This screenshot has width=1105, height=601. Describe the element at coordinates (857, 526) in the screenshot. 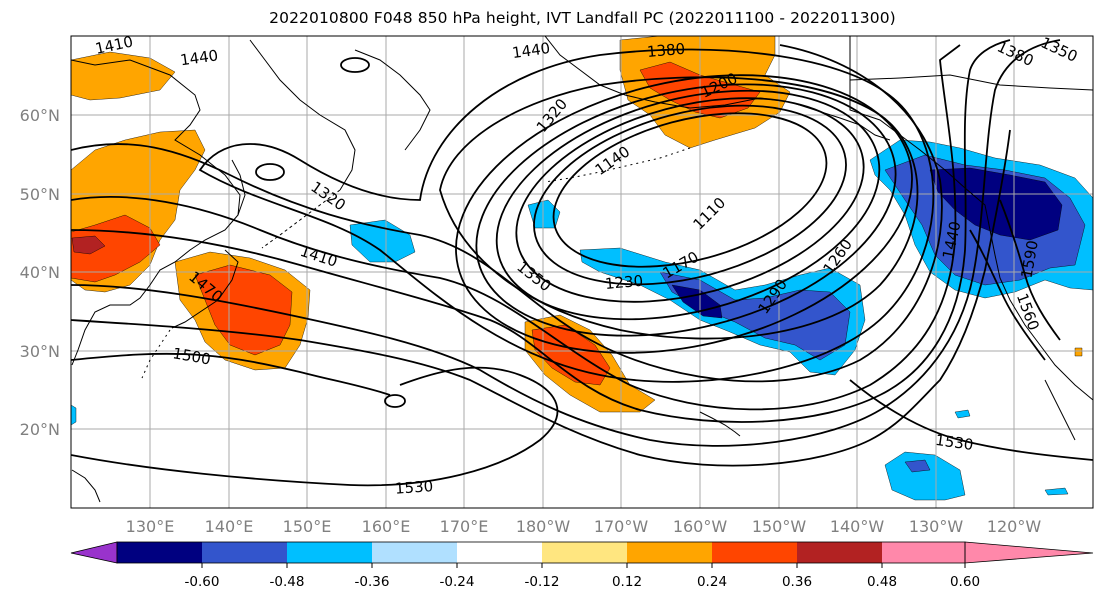

I see `lon-label-140w: 140°W` at that location.